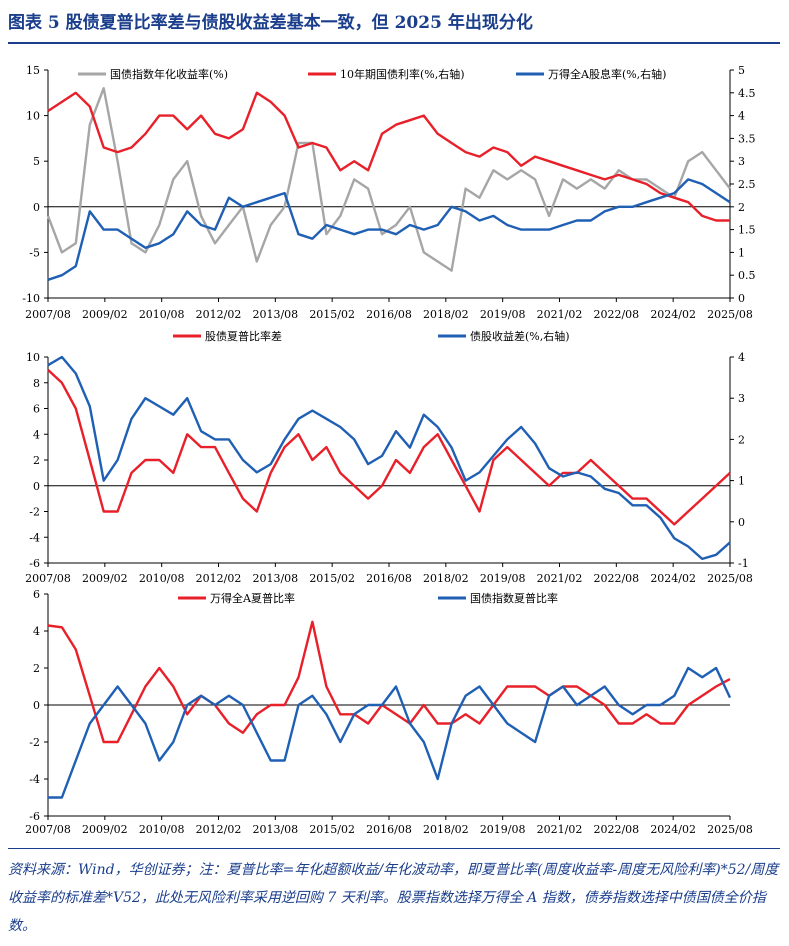  I want to click on legend-label: 万得全A股息率(%,右轴), so click(607, 74).